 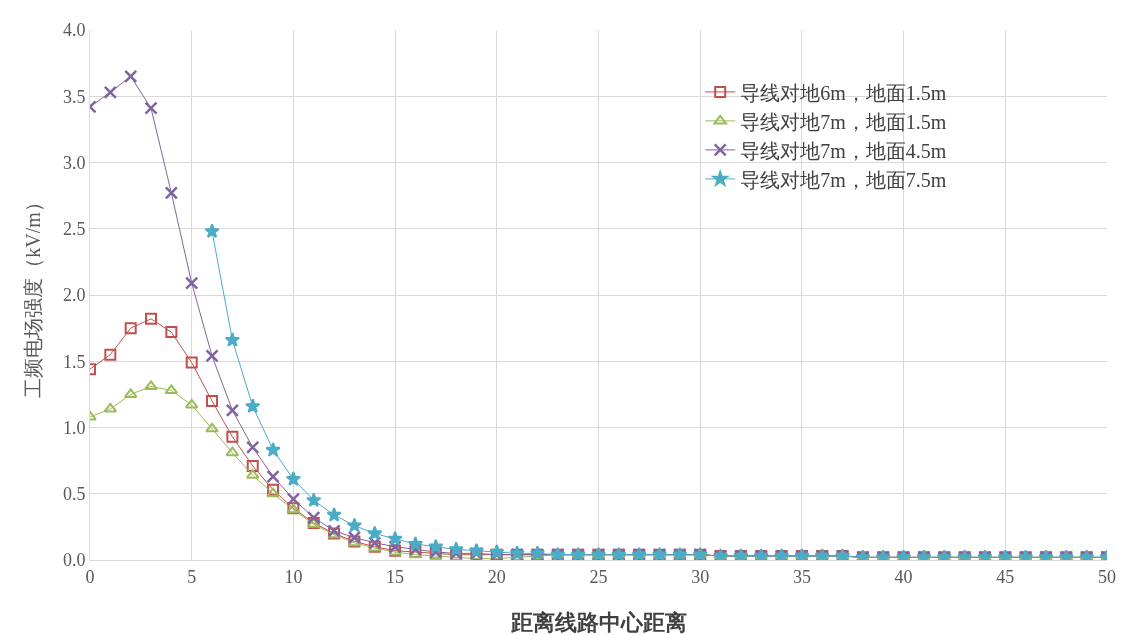 What do you see at coordinates (192, 576) in the screenshot?
I see `x-tick-label: 5` at bounding box center [192, 576].